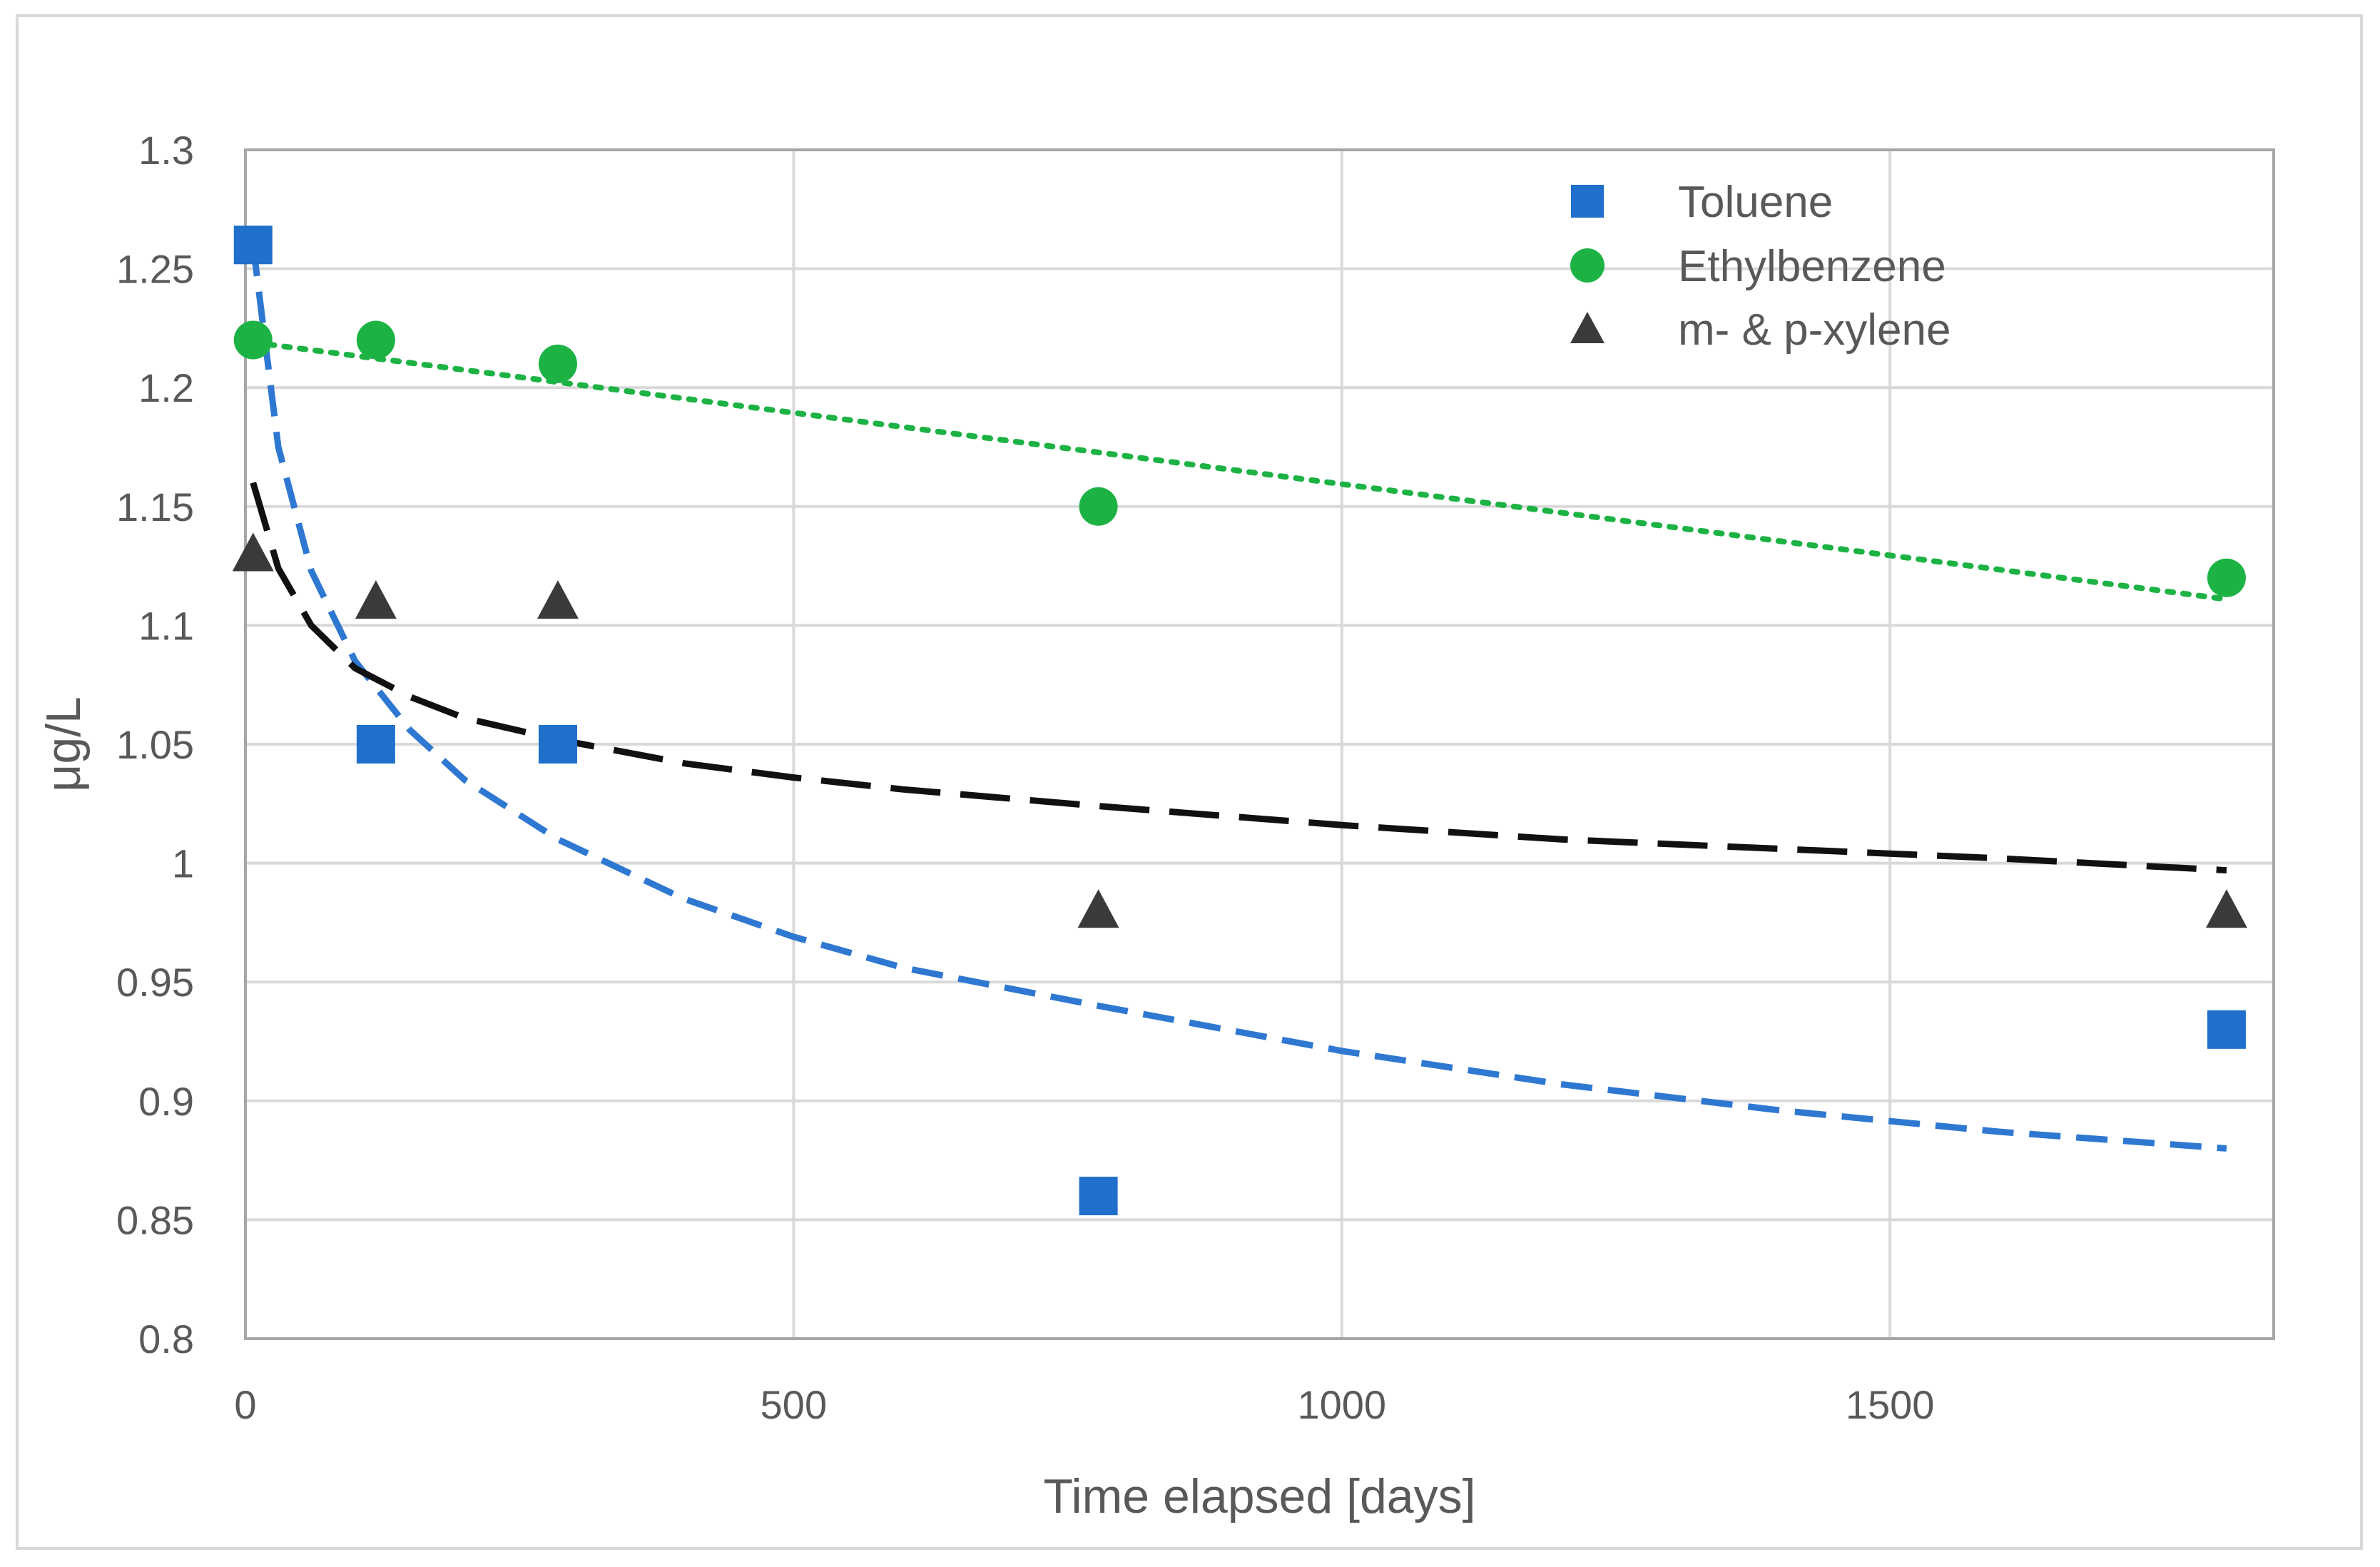 The height and width of the screenshot is (1567, 2380). I want to click on y-tick-label: 1.1, so click(166, 625).